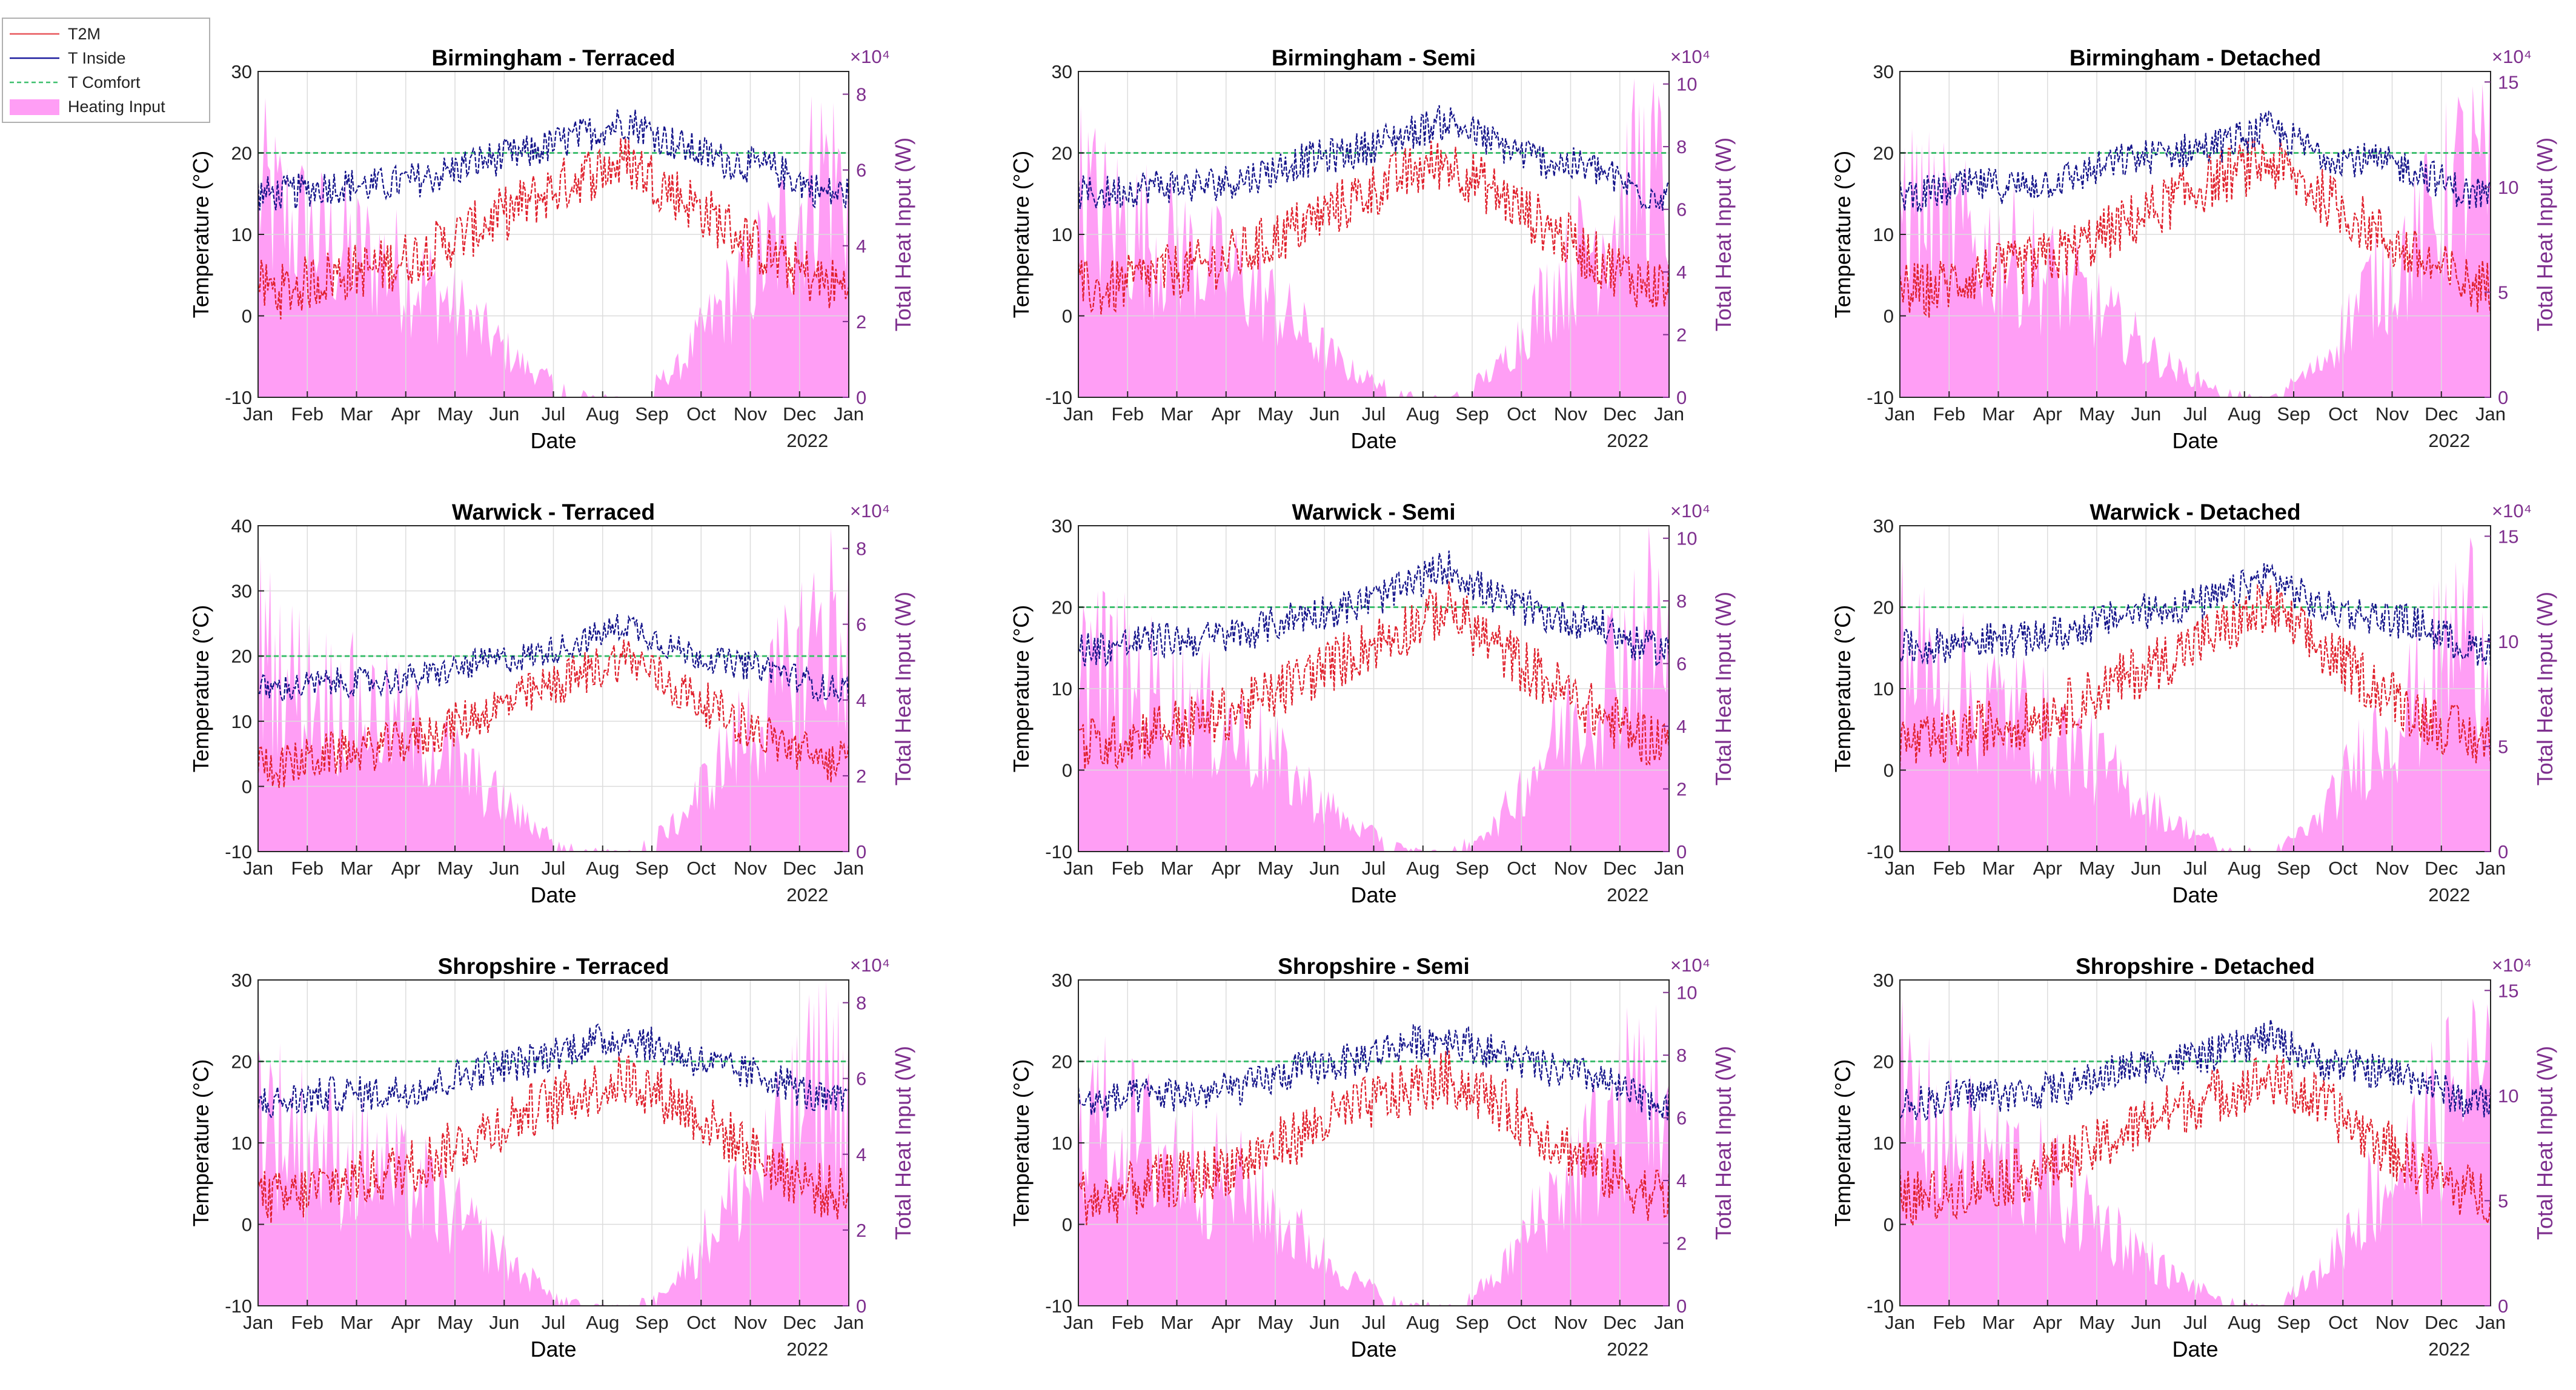 The width and height of the screenshot is (2576, 1390). What do you see at coordinates (903, 234) in the screenshot?
I see `y2-axis-label: Total Heat Input (W)` at bounding box center [903, 234].